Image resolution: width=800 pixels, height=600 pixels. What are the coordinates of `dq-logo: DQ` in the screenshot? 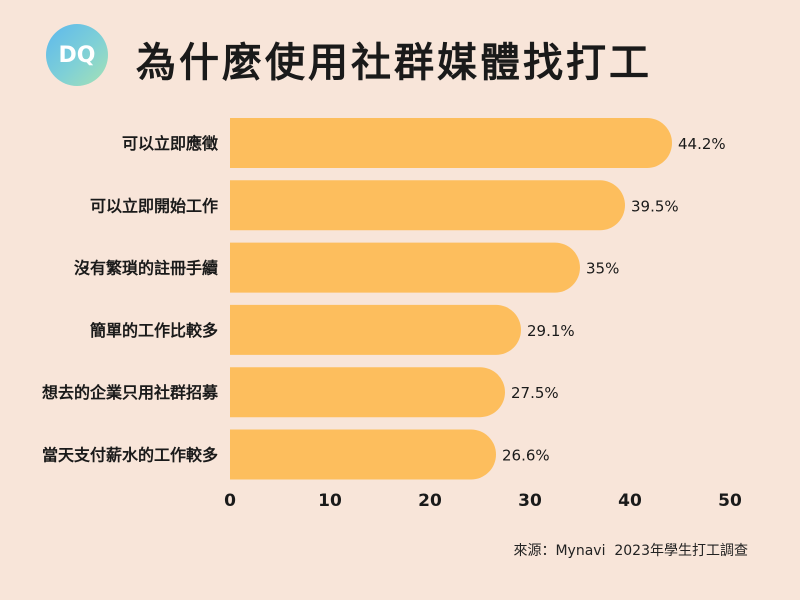 It's located at (77, 55).